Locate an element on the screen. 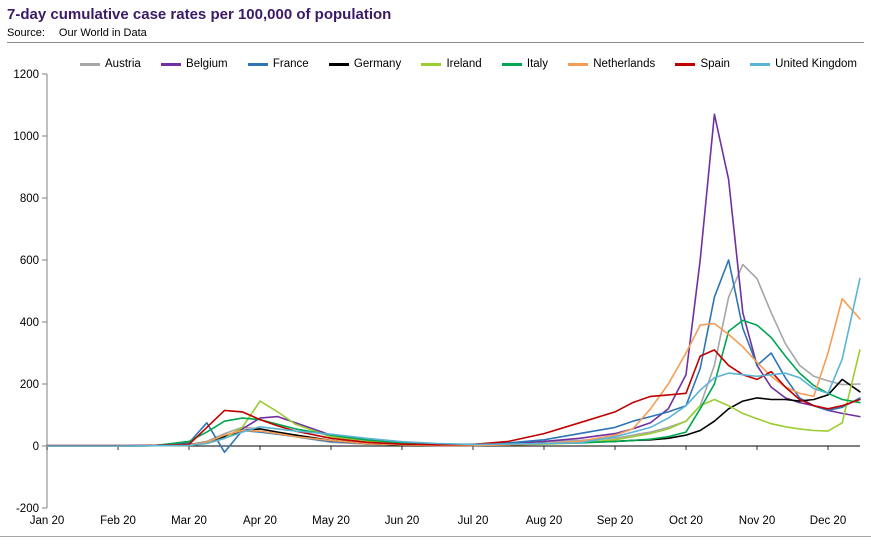 Image resolution: width=871 pixels, height=551 pixels. x-tick-label: Dec 20 is located at coordinates (828, 521).